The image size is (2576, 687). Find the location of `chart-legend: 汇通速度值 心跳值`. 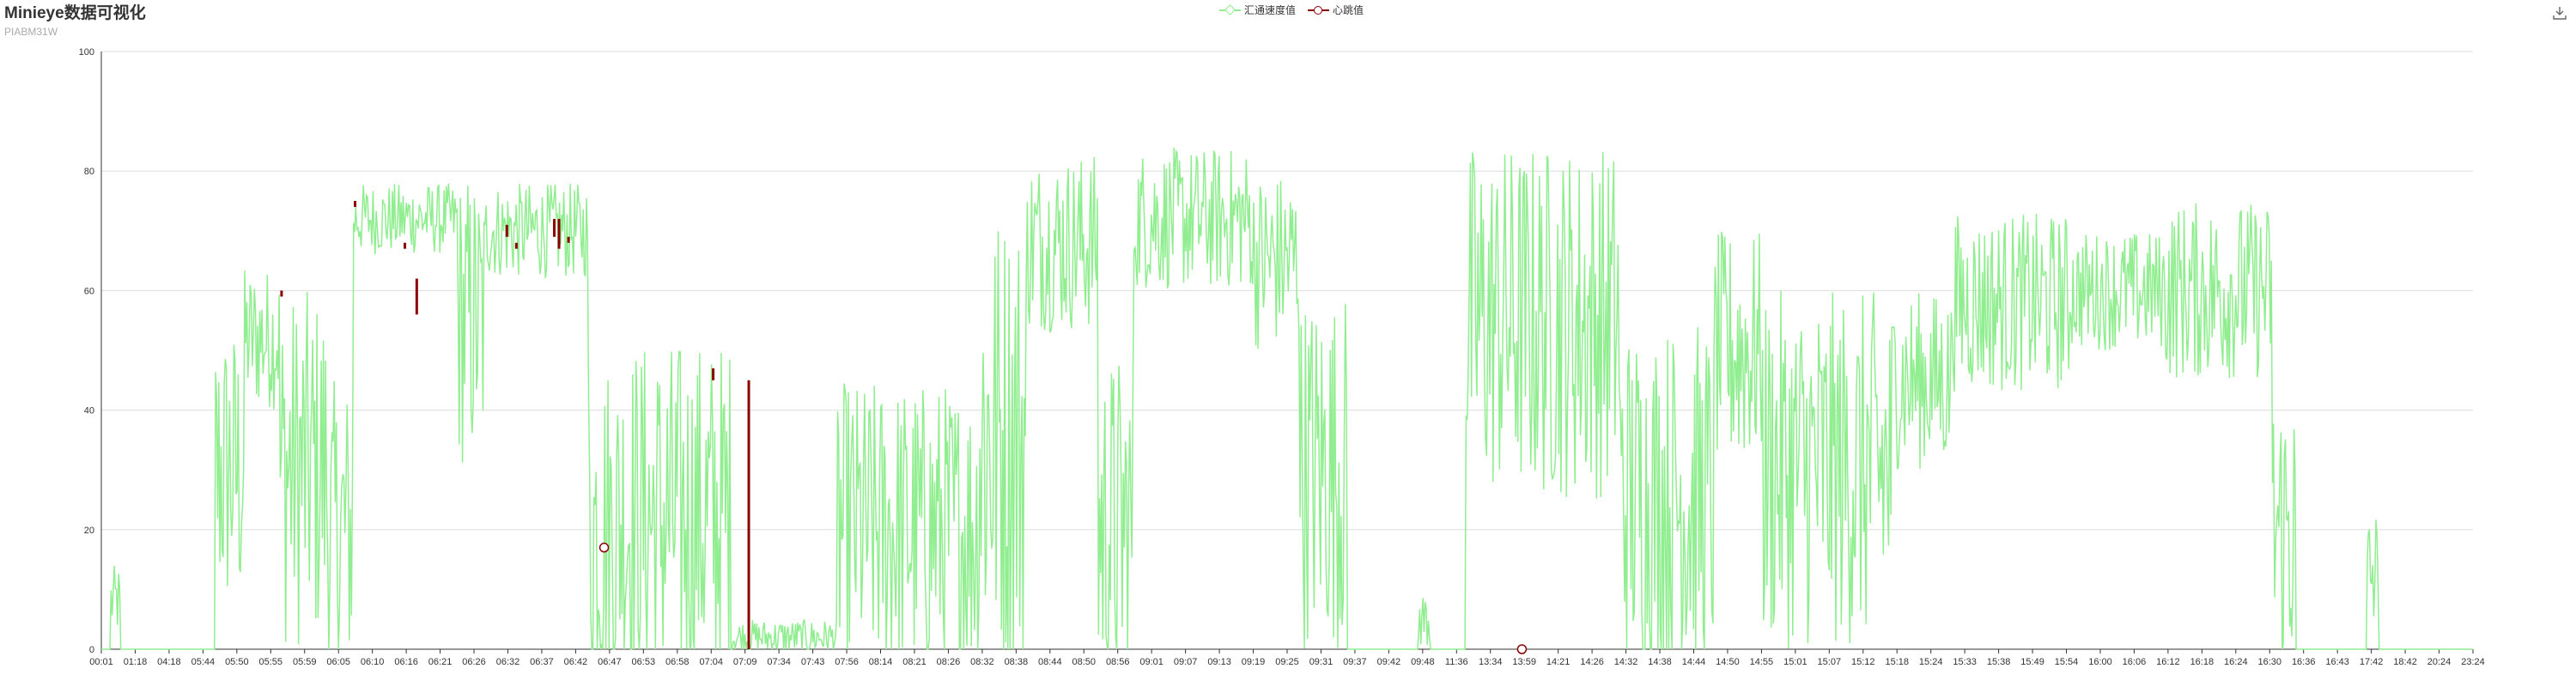

chart-legend: 汇通速度值 心跳值 is located at coordinates (1291, 10).